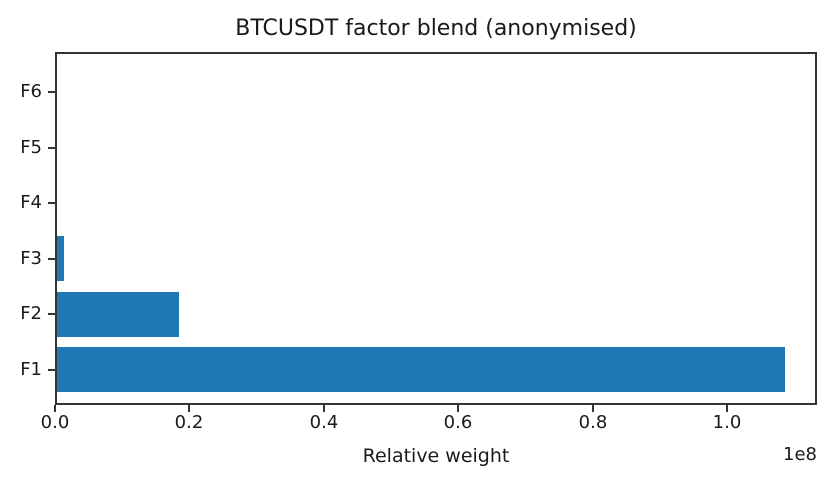  What do you see at coordinates (118, 314) in the screenshot?
I see `bar-f2` at bounding box center [118, 314].